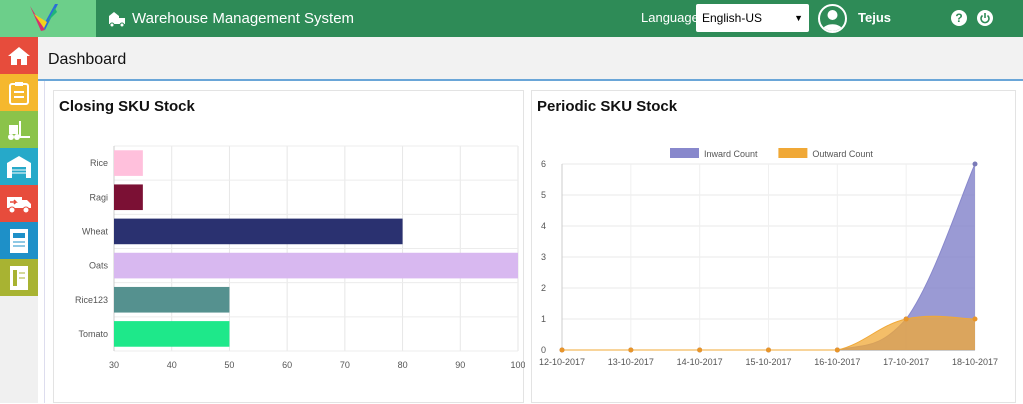 This screenshot has height=404, width=1023. Describe the element at coordinates (731, 154) in the screenshot. I see `legend-label: Inward Count` at that location.